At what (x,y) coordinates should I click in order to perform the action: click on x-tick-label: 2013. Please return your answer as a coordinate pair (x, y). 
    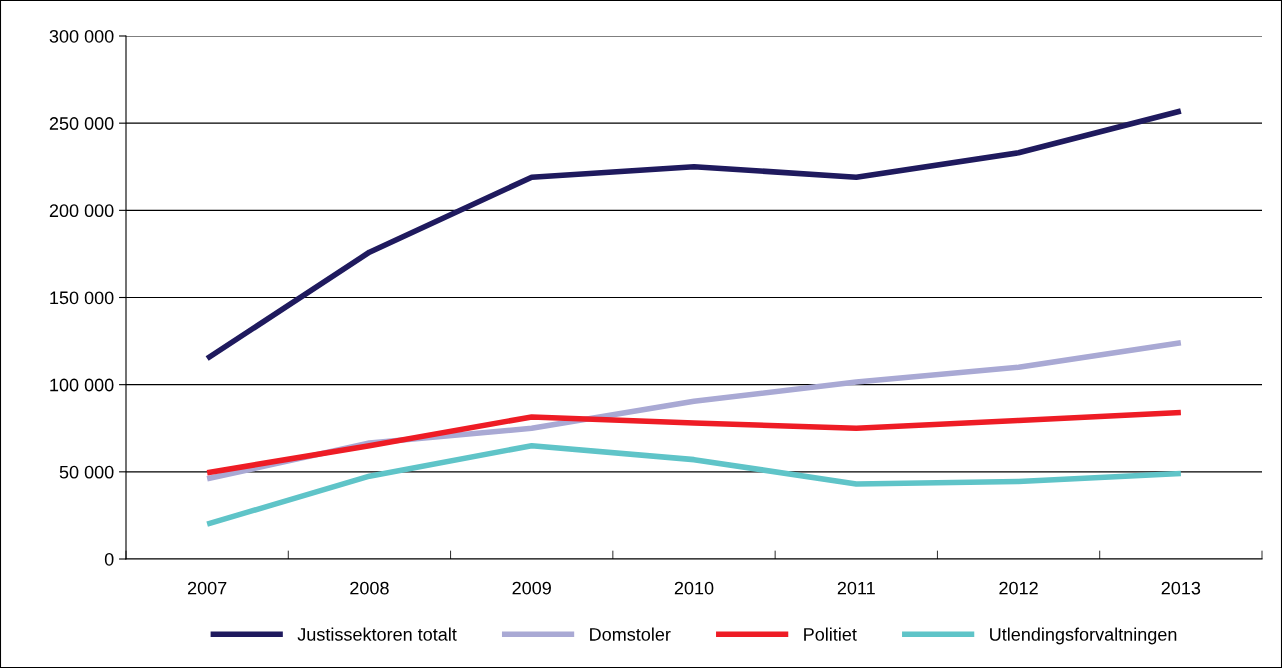
    Looking at the image, I should click on (1181, 588).